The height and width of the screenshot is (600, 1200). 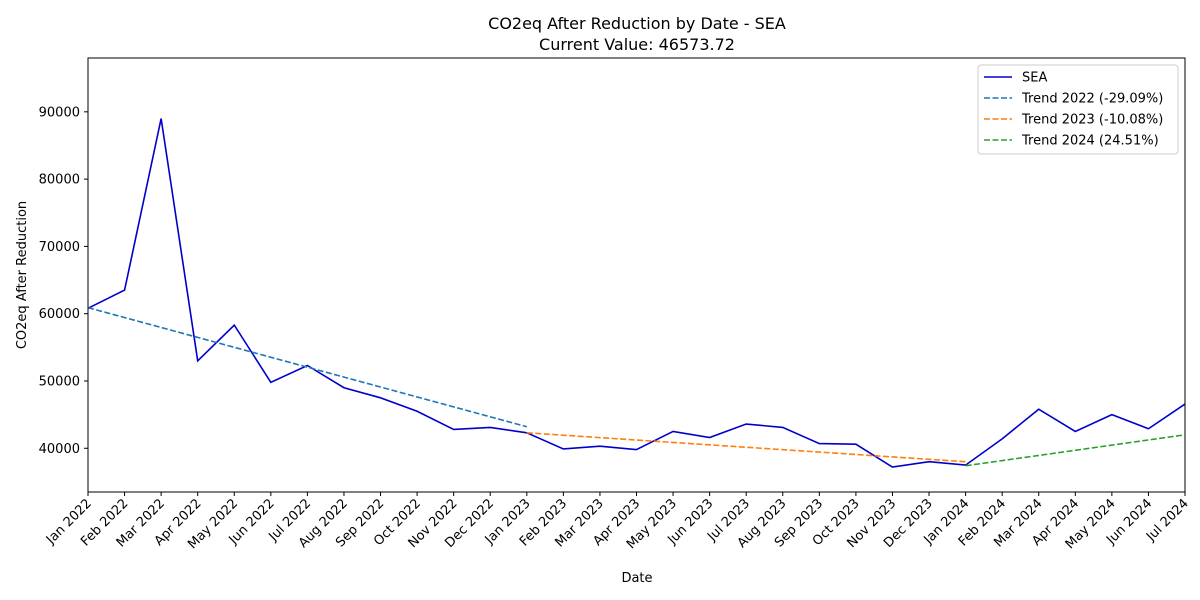 What do you see at coordinates (637, 23) in the screenshot?
I see `chart-title: CO2eq After Reduction by Date - SEA` at bounding box center [637, 23].